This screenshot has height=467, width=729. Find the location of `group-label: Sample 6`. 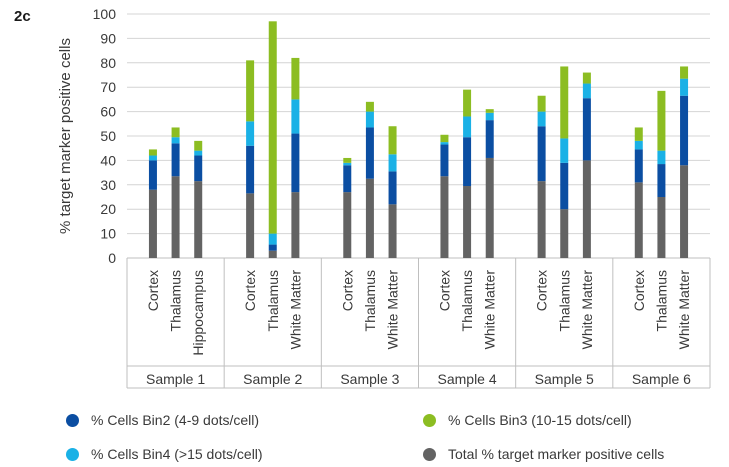

group-label: Sample 6 is located at coordinates (661, 379).